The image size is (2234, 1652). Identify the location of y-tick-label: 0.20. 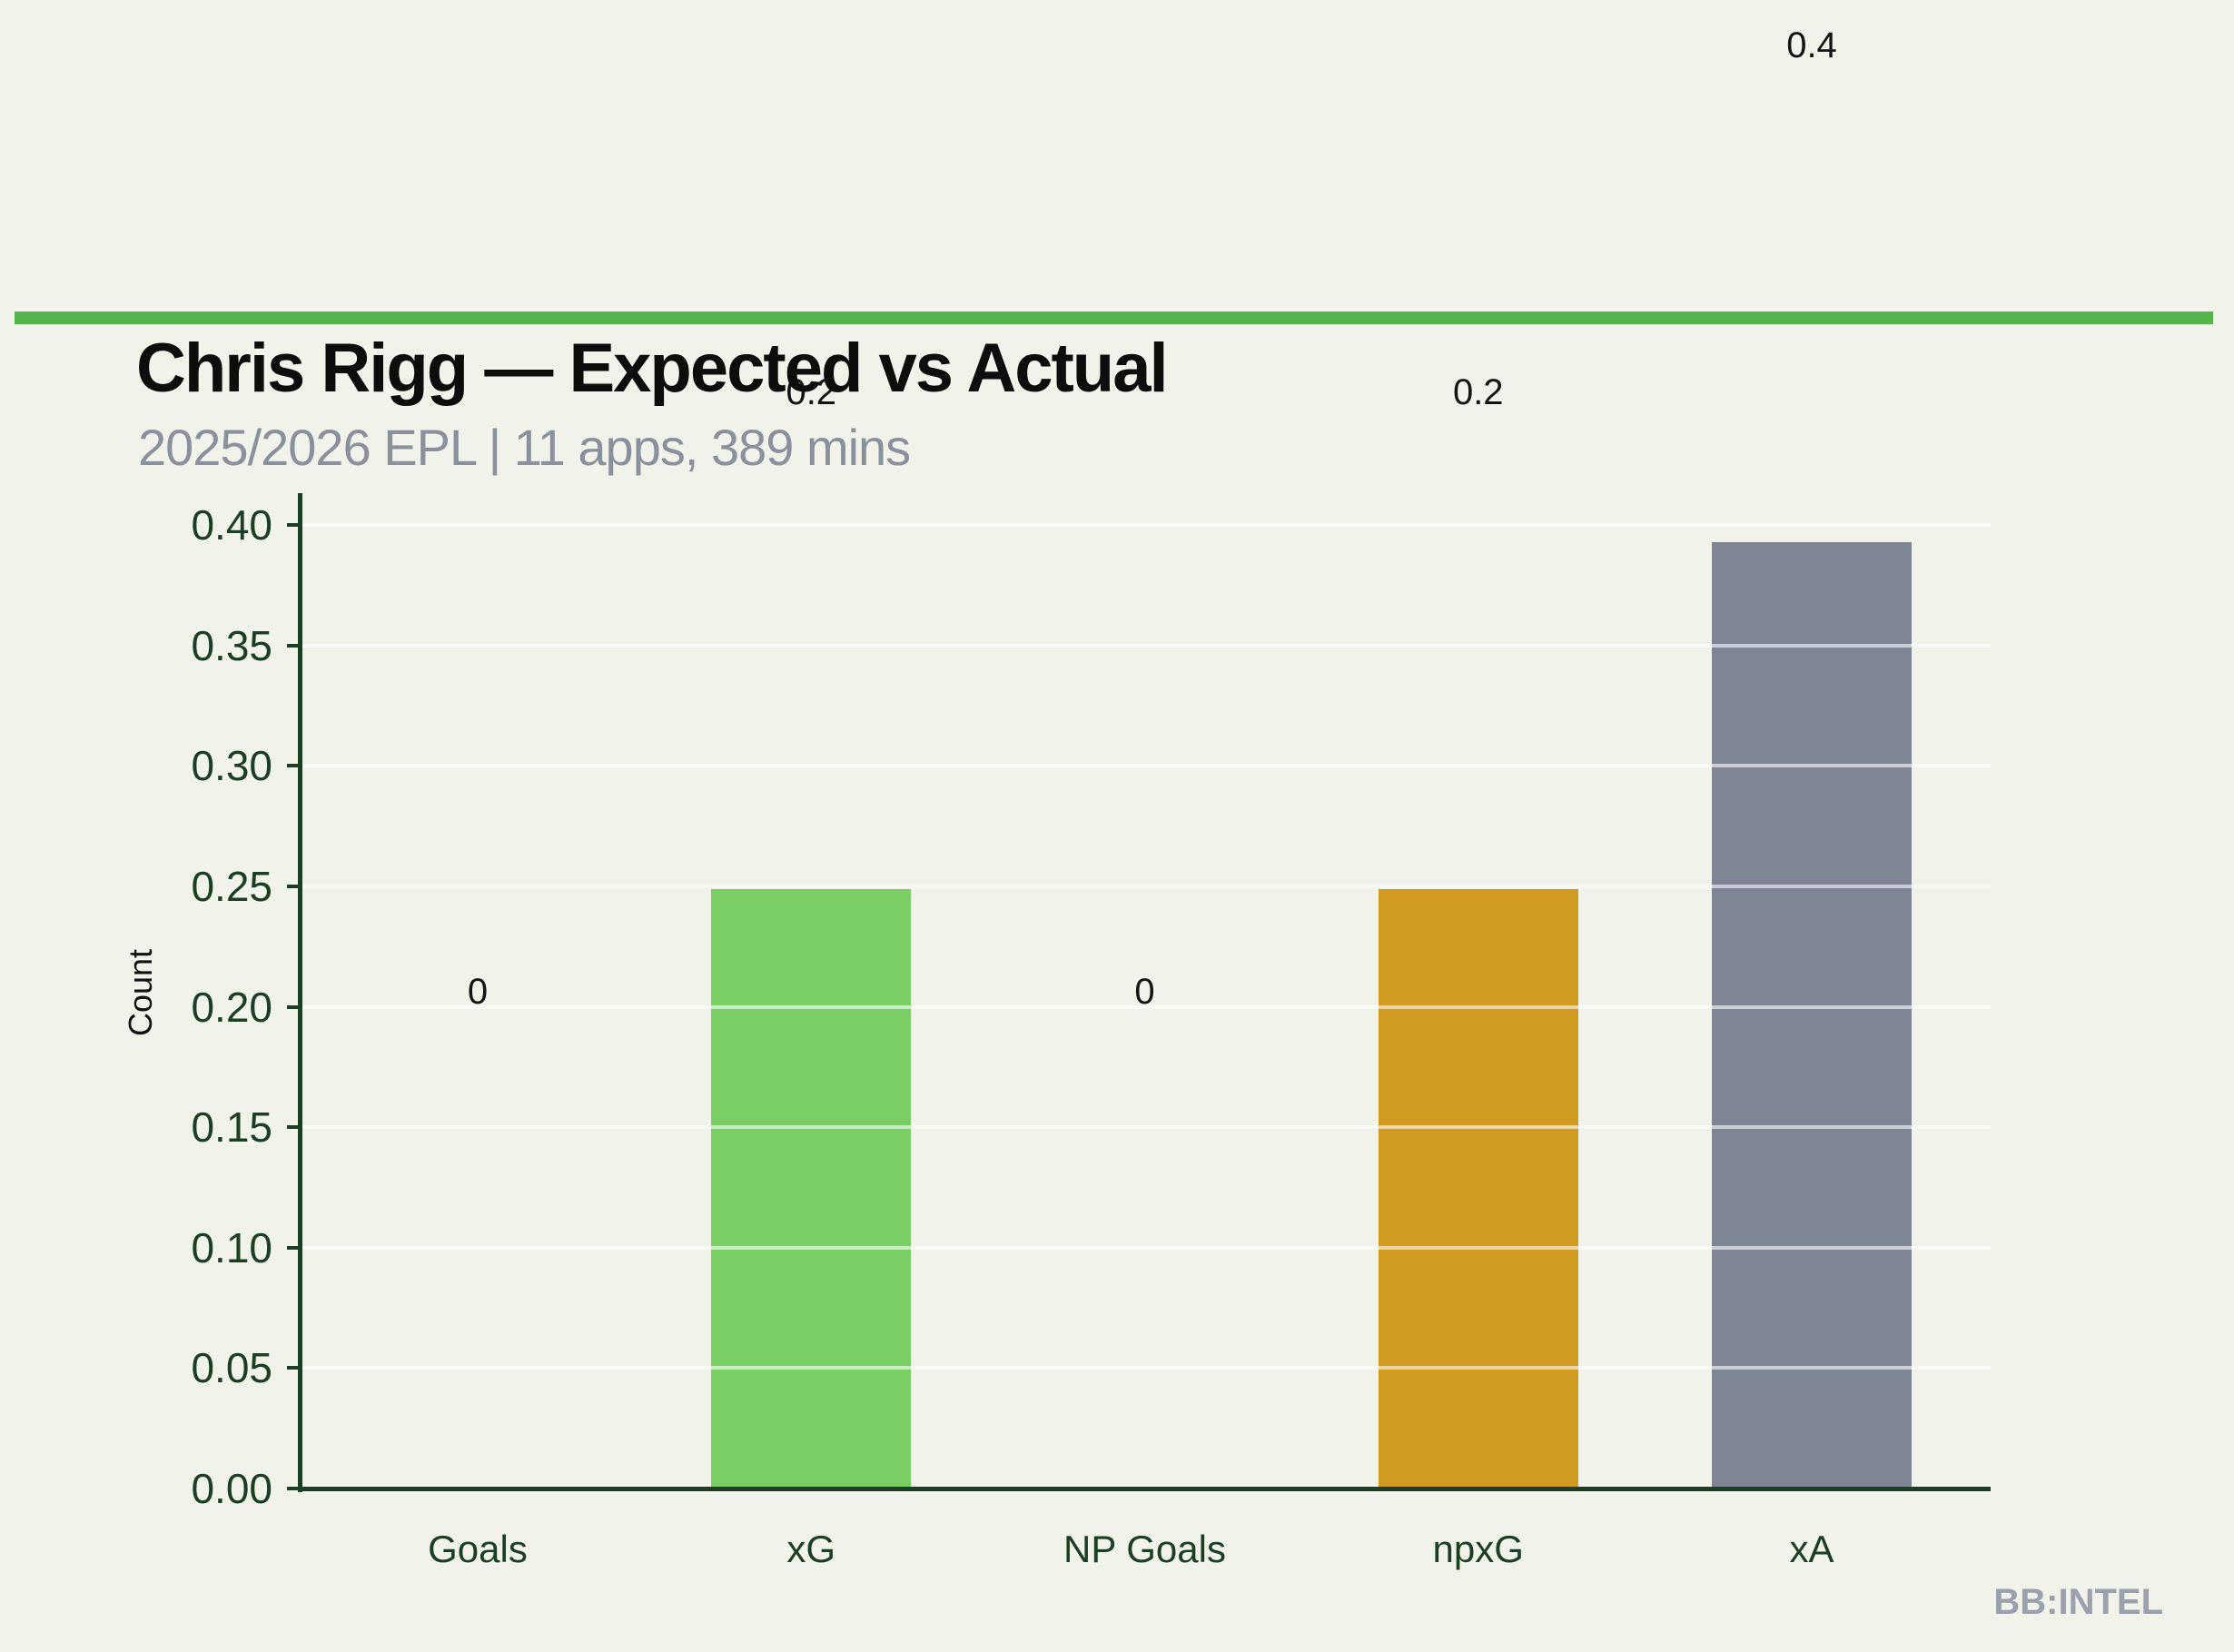
(231, 1007).